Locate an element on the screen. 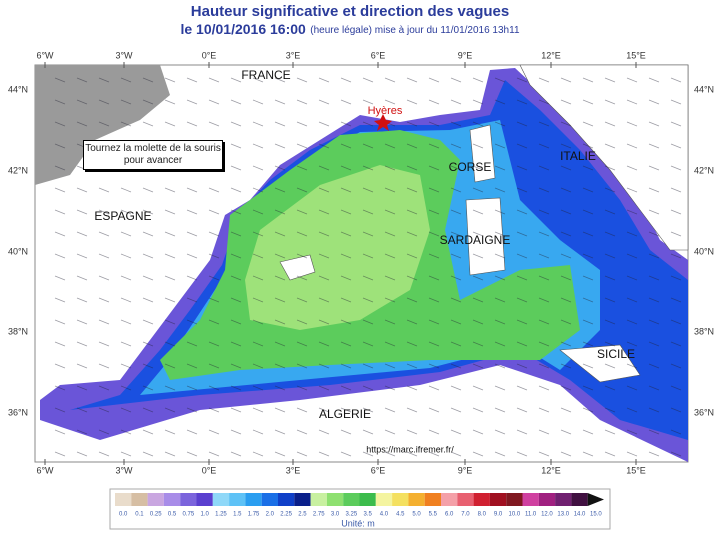  italy-land is located at coordinates (604, 157).